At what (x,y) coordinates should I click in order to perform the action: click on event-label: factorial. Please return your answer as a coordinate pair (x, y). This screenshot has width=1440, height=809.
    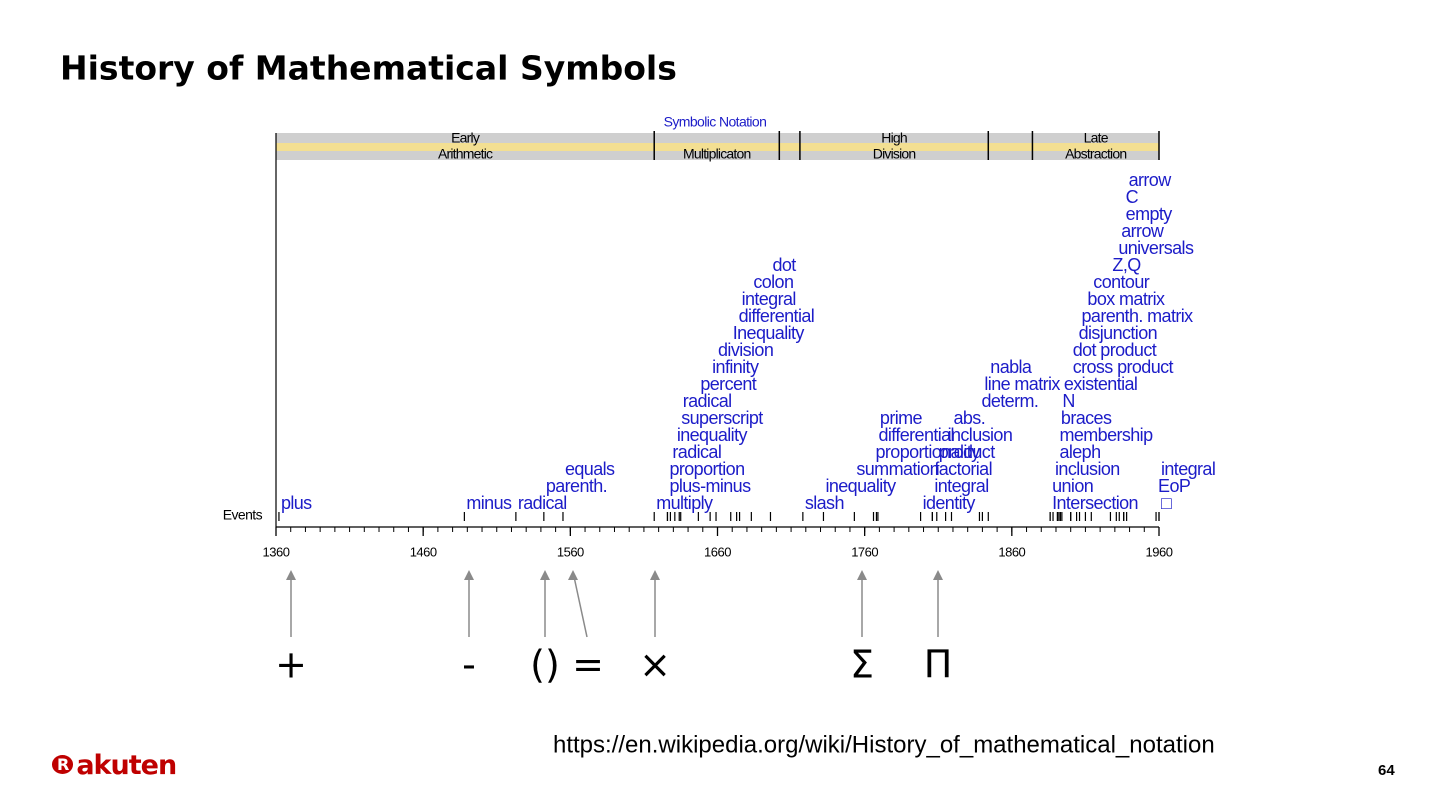
    Looking at the image, I should click on (963, 469).